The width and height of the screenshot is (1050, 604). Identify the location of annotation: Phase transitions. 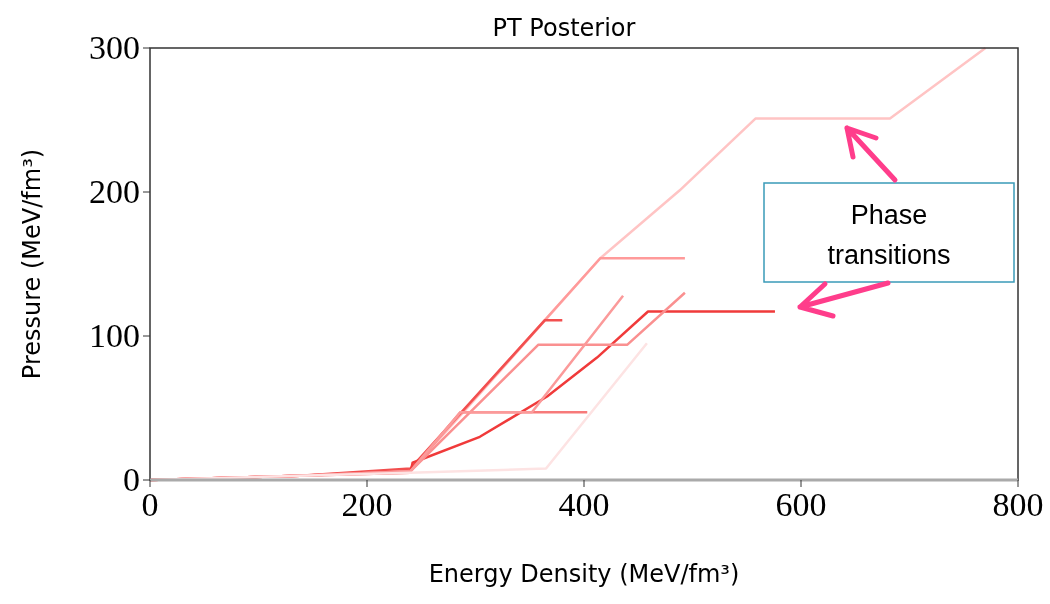
(889, 235).